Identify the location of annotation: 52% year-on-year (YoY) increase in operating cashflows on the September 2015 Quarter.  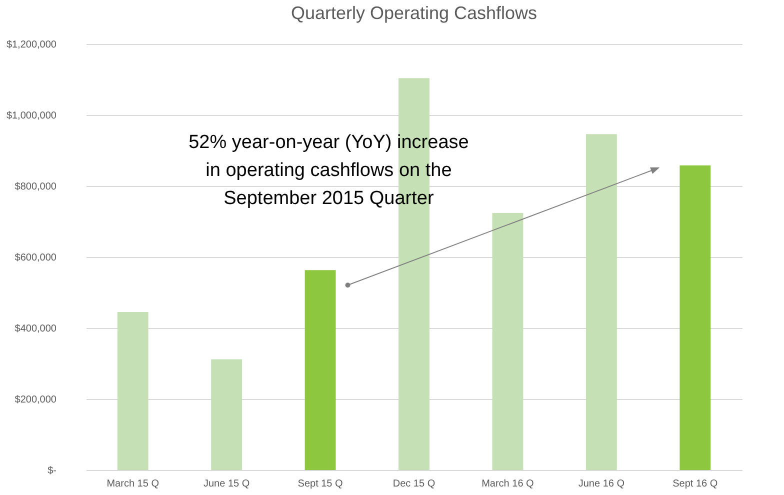
(328, 170).